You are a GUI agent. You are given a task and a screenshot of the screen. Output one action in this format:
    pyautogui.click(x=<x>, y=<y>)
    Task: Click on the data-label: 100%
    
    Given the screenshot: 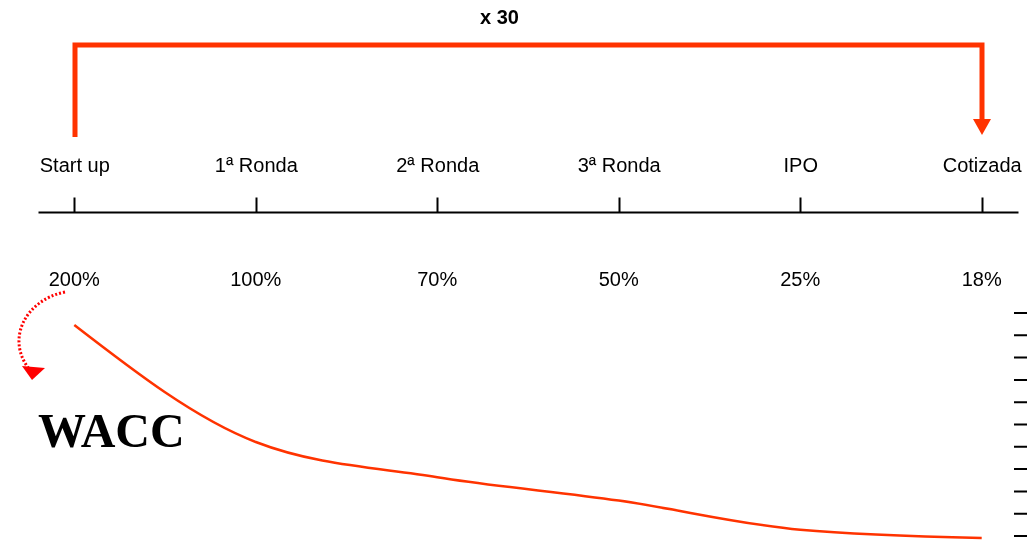 What is the action you would take?
    pyautogui.click(x=256, y=279)
    